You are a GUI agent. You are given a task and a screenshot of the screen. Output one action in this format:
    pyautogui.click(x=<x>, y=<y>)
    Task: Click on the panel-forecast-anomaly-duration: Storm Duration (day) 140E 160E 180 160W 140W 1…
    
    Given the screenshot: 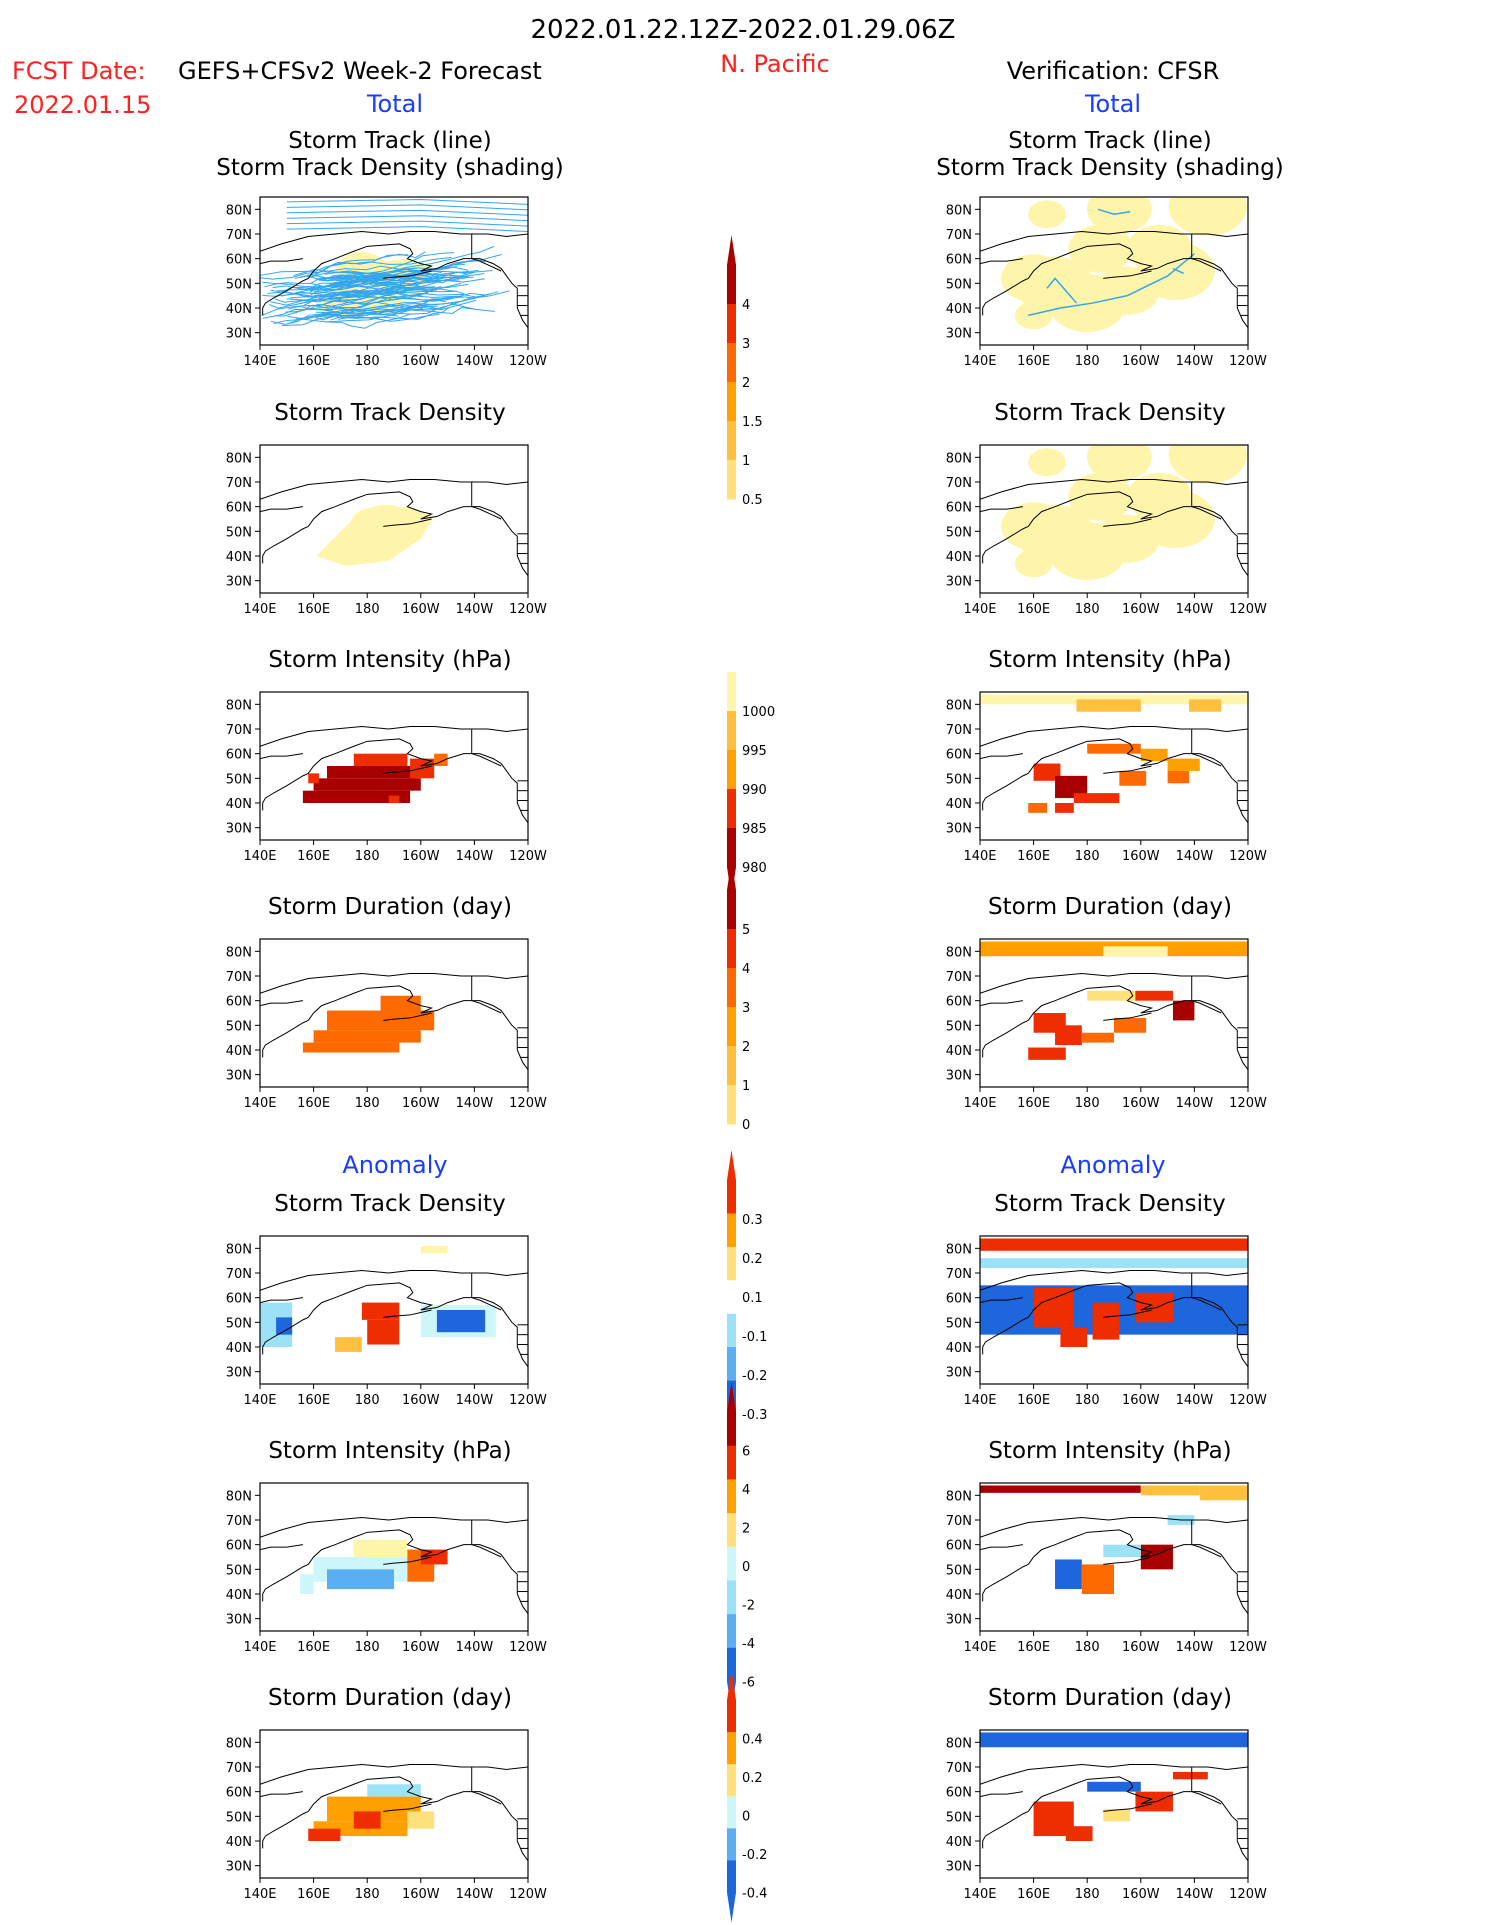 What is the action you would take?
    pyautogui.click(x=386, y=1793)
    